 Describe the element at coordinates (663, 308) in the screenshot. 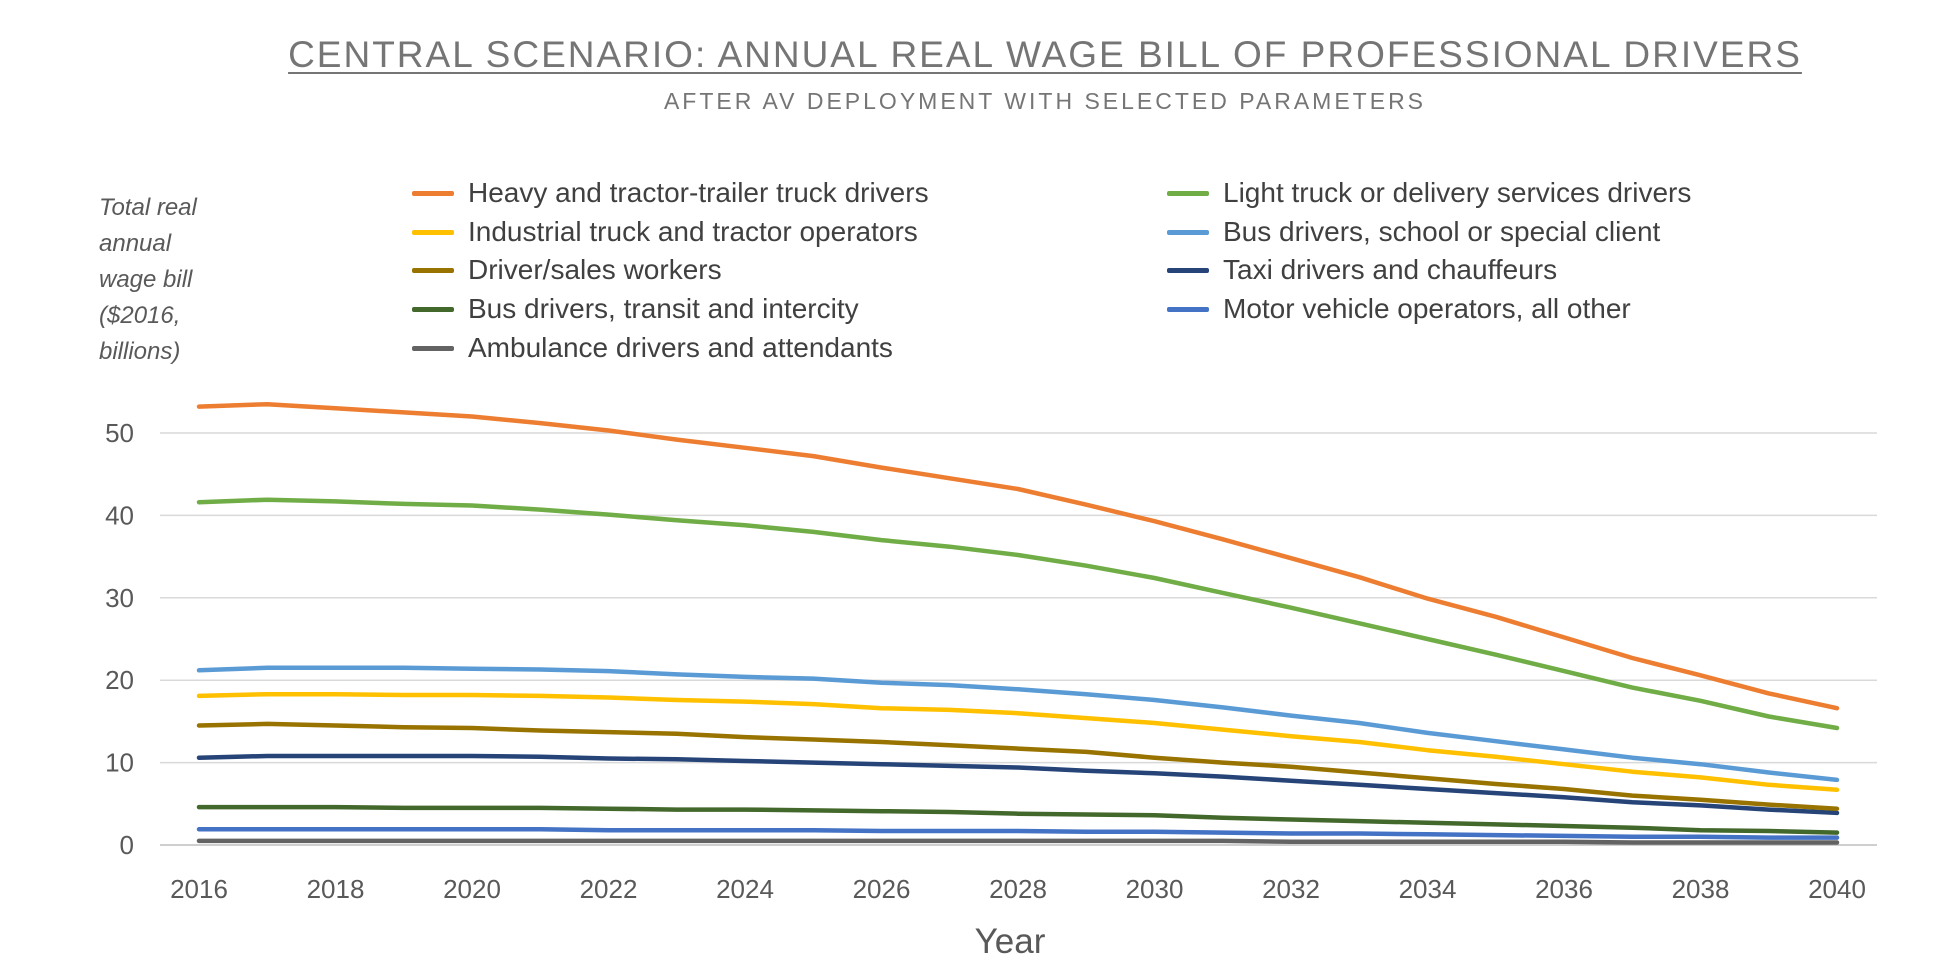

I see `legend-label: Bus drivers, transit and intercity` at that location.